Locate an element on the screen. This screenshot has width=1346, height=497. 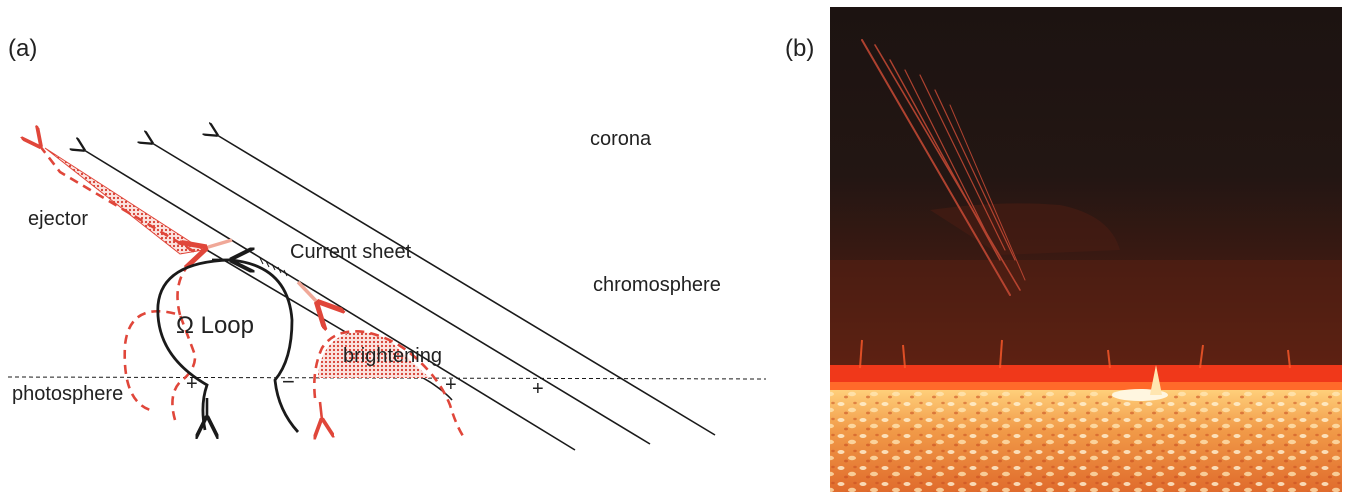
brightening-region is located at coordinates (374, 355).